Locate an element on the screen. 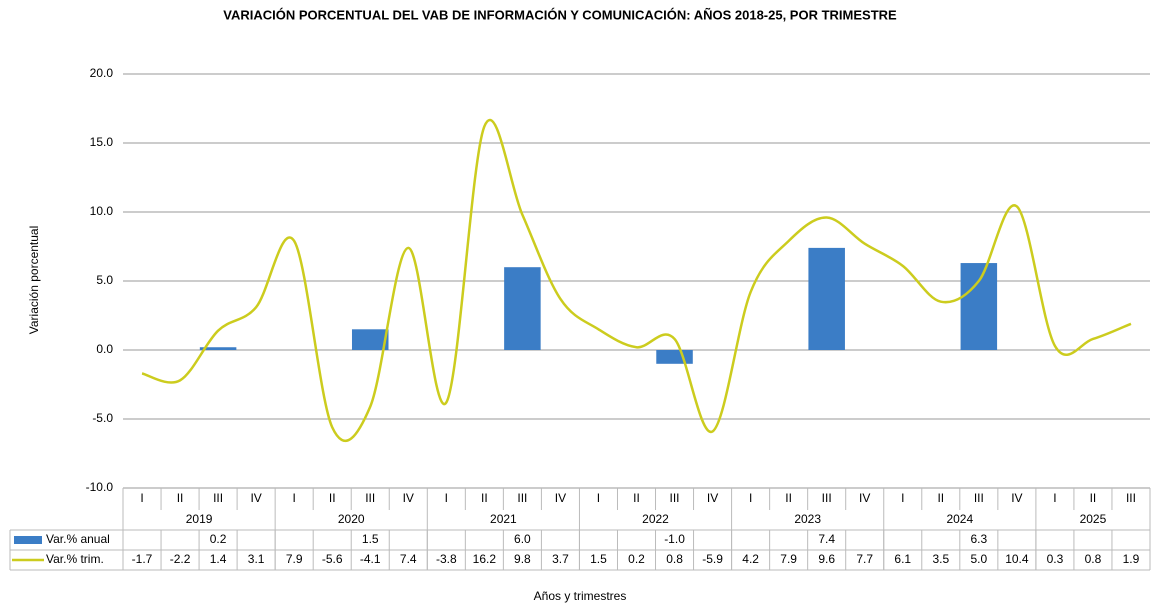 The height and width of the screenshot is (605, 1159). data-label: 7.7 is located at coordinates (864, 559).